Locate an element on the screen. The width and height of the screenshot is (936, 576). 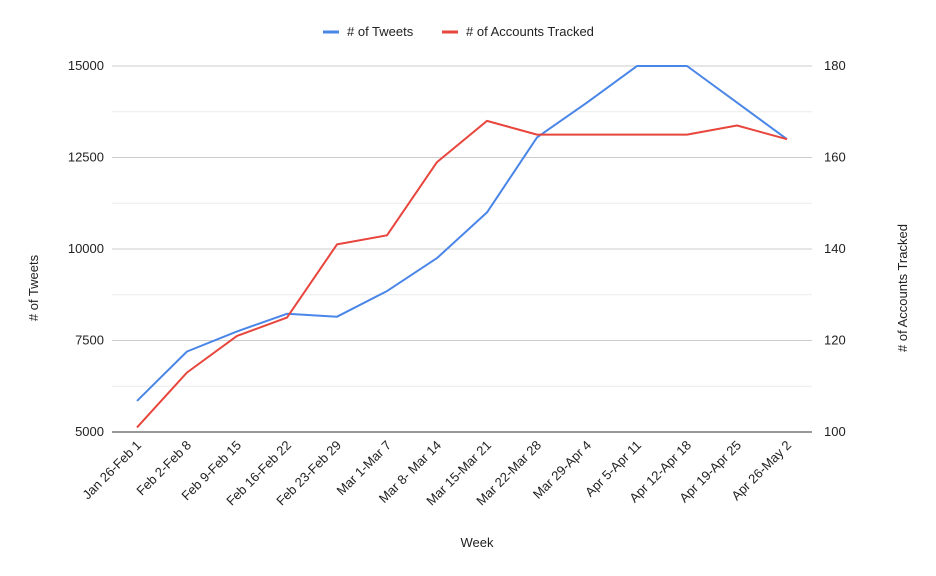
left-y-tick-label: 5000 is located at coordinates (89, 431).